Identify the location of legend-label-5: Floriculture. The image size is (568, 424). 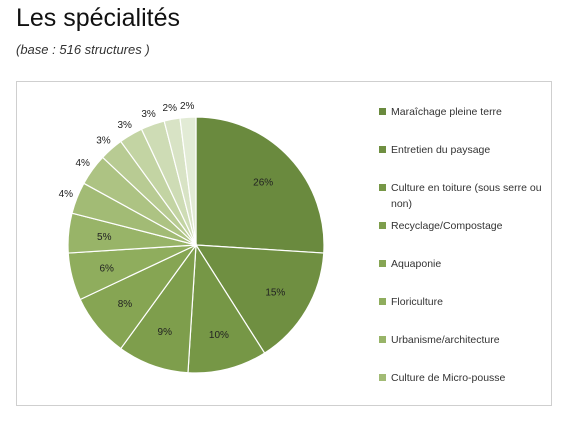
(417, 302).